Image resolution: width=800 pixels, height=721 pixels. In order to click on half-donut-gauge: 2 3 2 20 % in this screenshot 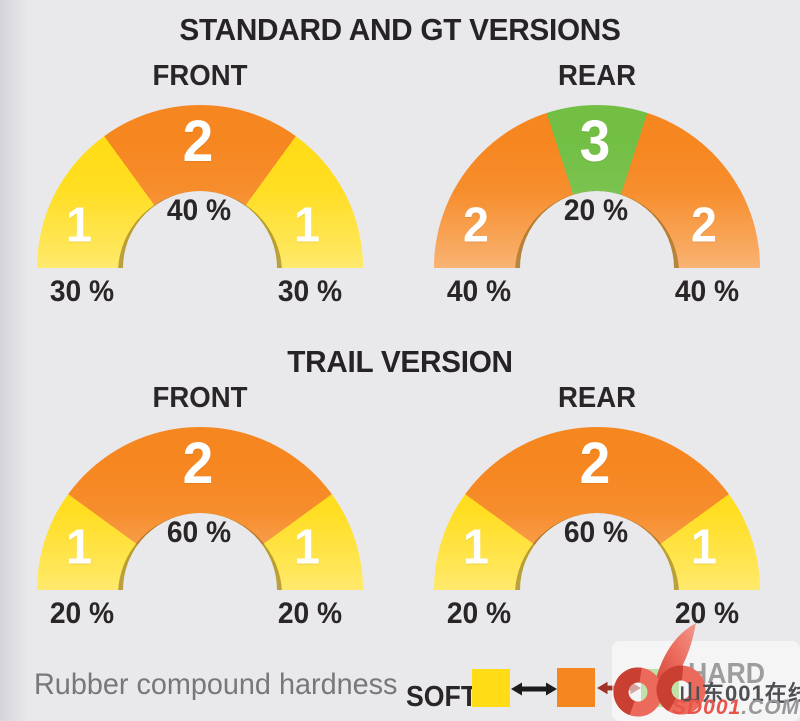, I will do `click(597, 186)`.